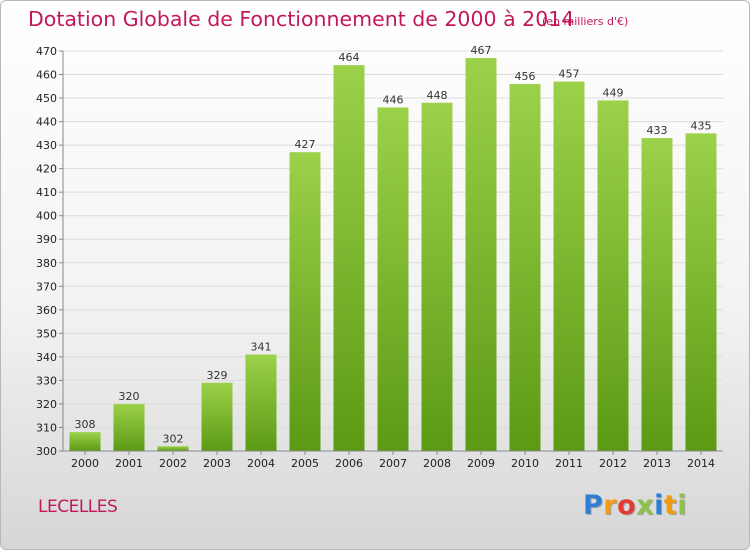  I want to click on bar-2010, so click(525, 267).